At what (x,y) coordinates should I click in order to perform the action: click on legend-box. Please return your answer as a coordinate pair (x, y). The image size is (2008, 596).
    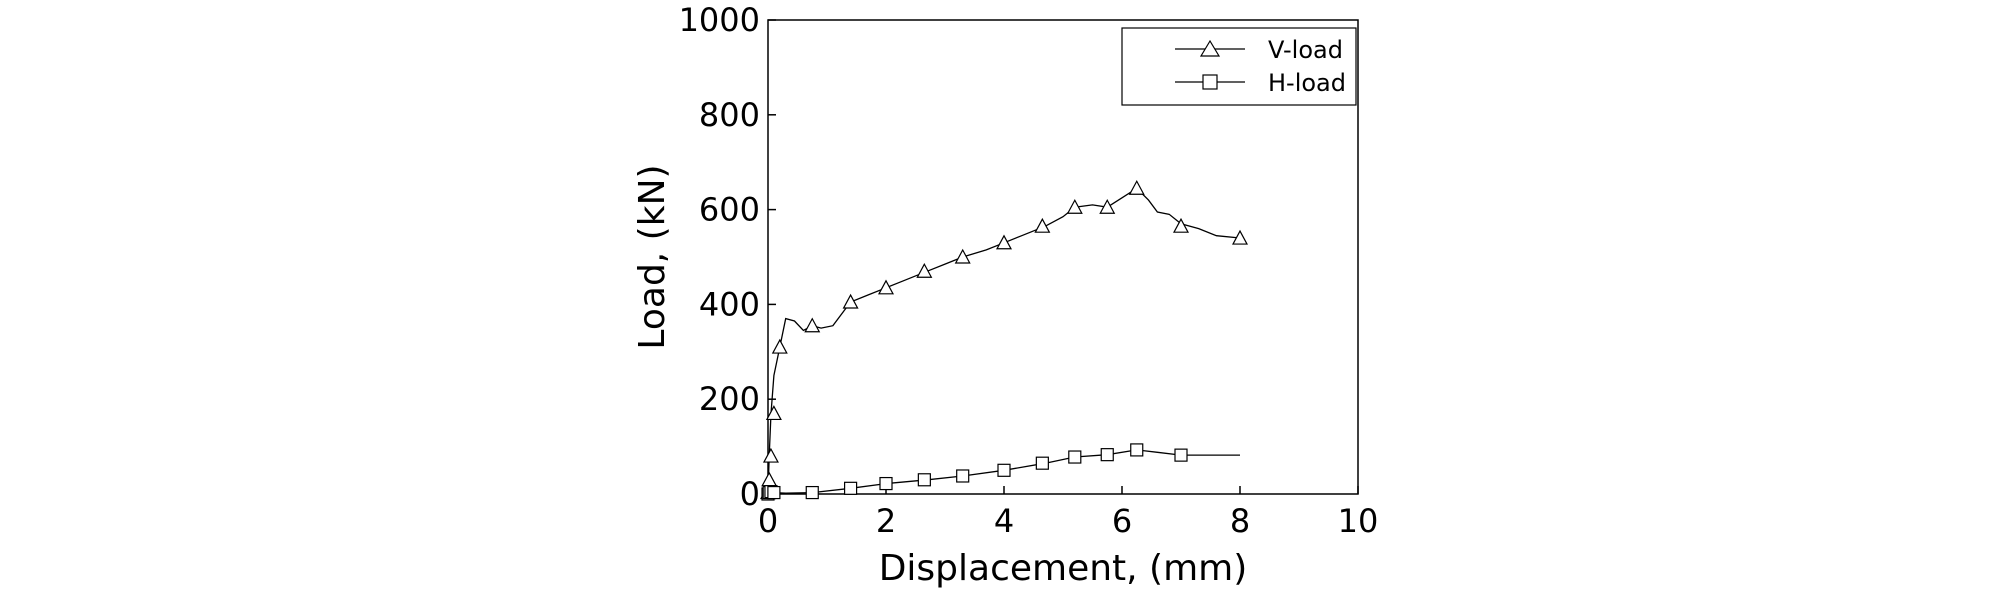
    Looking at the image, I should click on (1239, 66).